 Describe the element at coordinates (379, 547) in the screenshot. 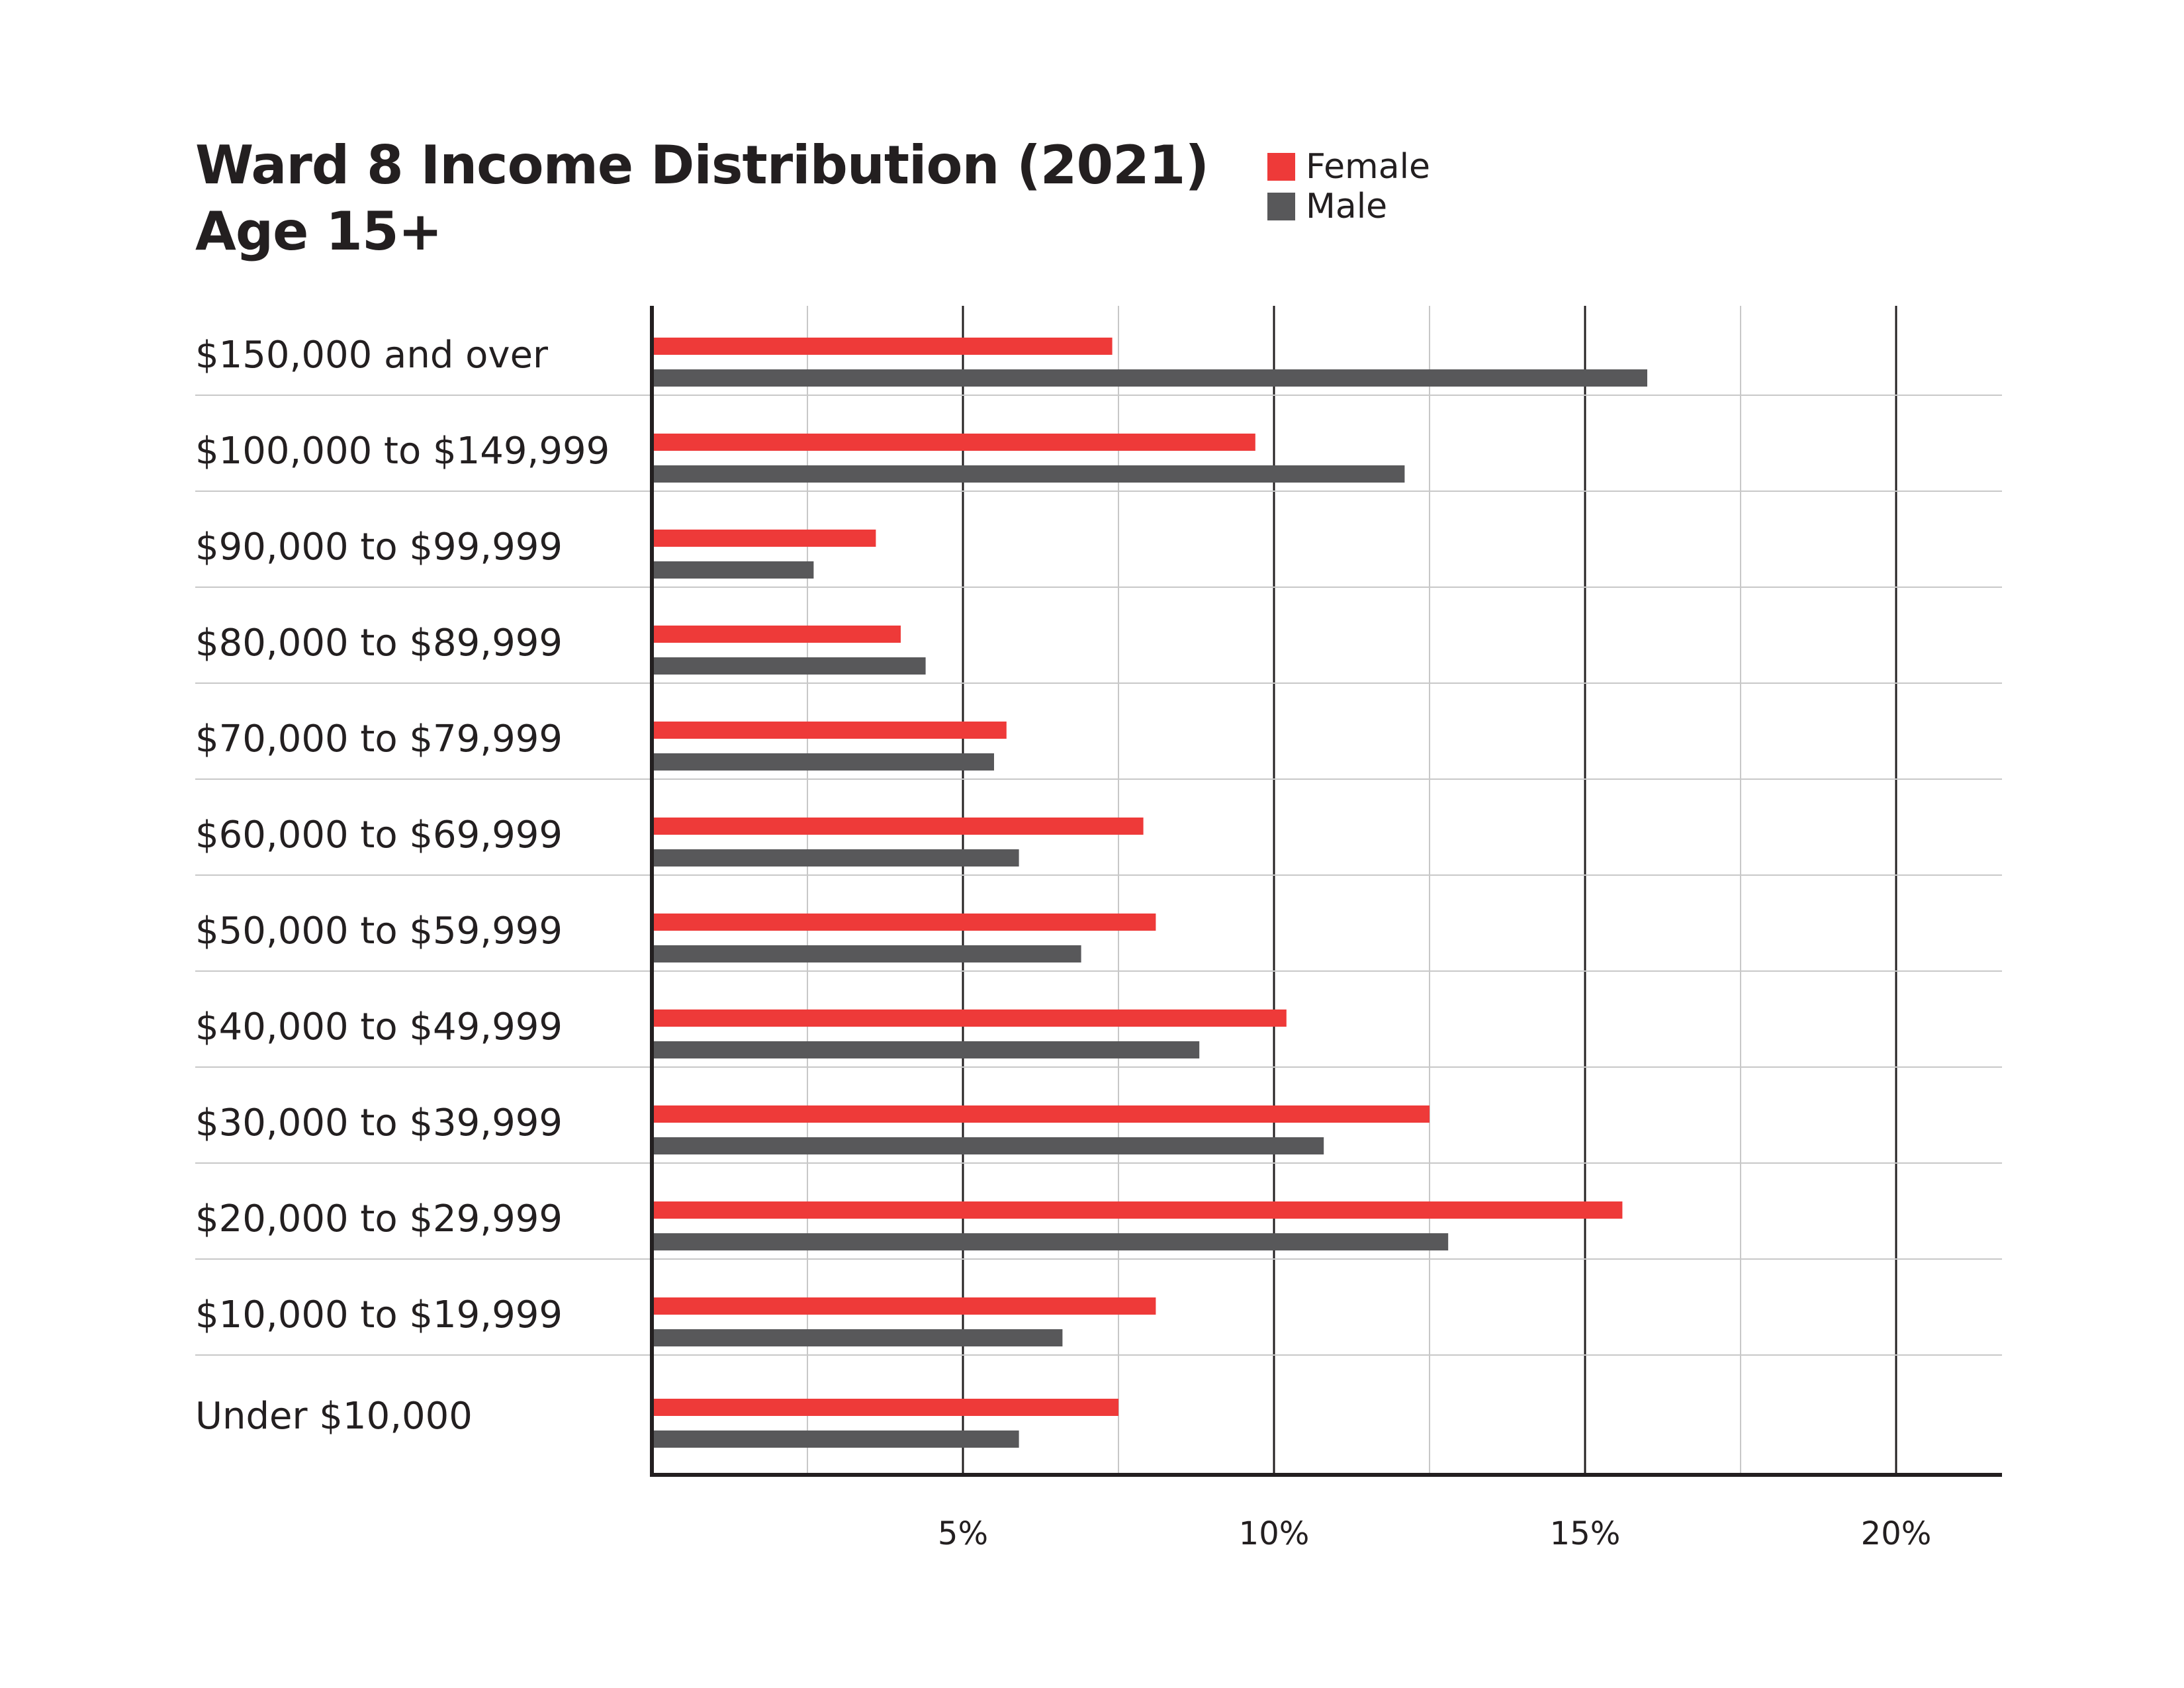

I see `category-label: $90,000 to $99,999` at that location.